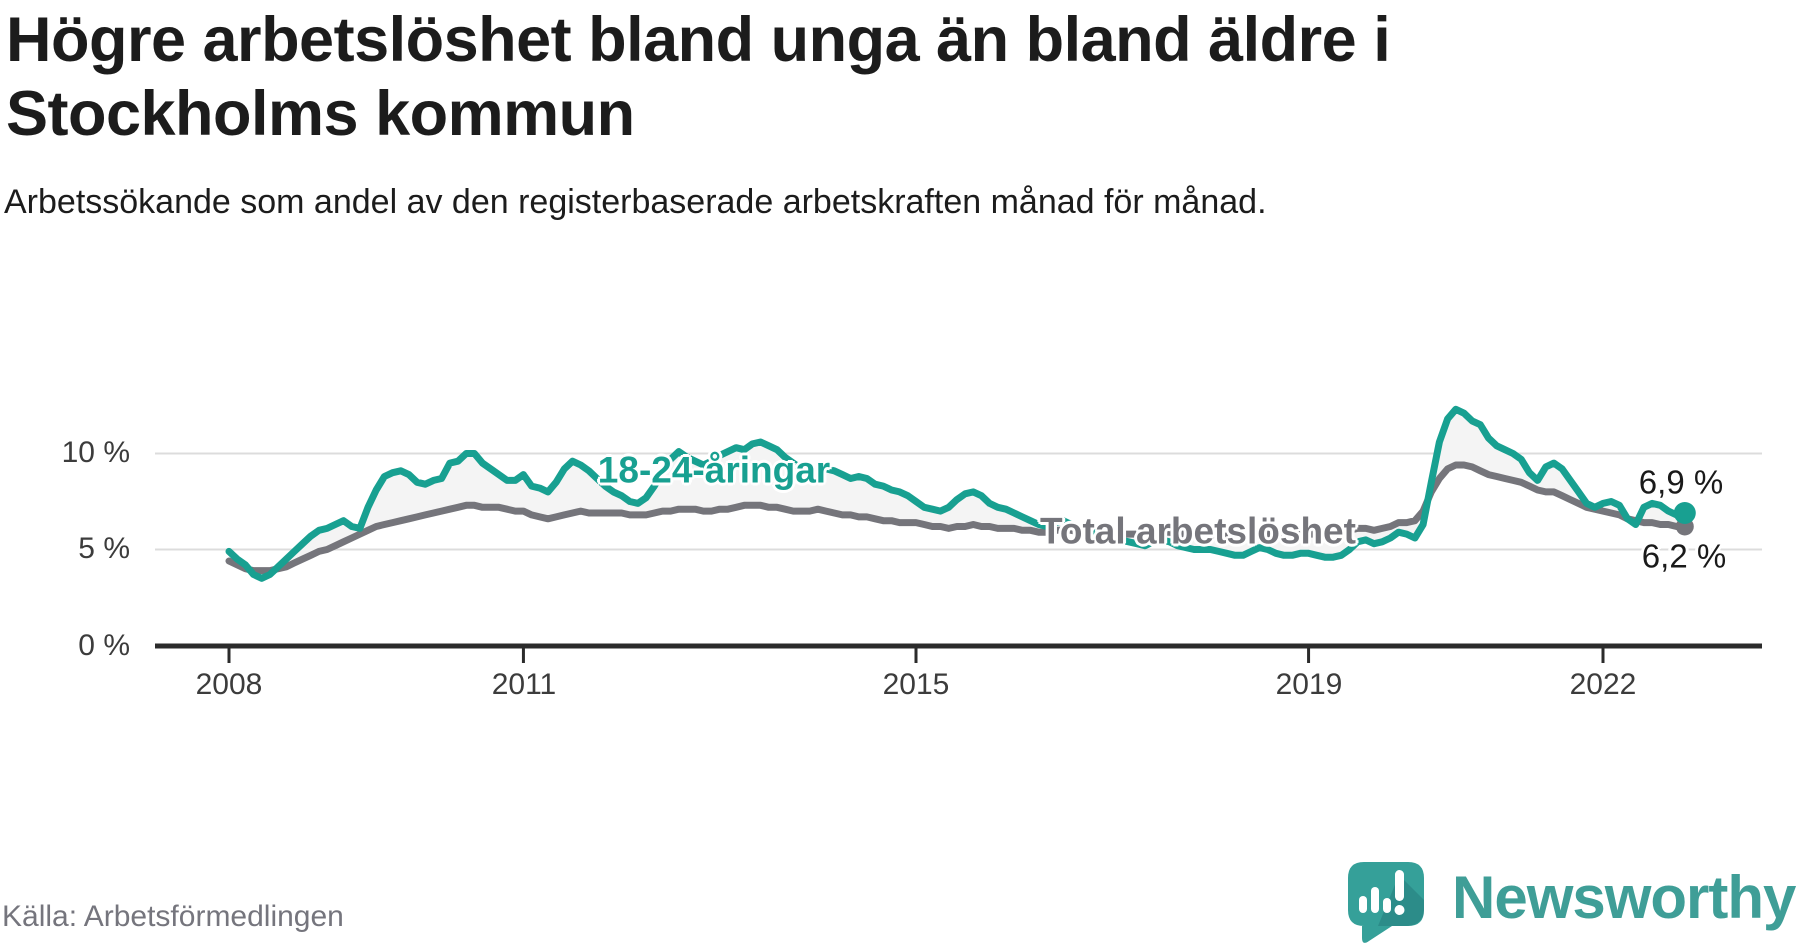 The width and height of the screenshot is (1800, 948). I want to click on y-axis-label-5: 5 %, so click(104, 548).